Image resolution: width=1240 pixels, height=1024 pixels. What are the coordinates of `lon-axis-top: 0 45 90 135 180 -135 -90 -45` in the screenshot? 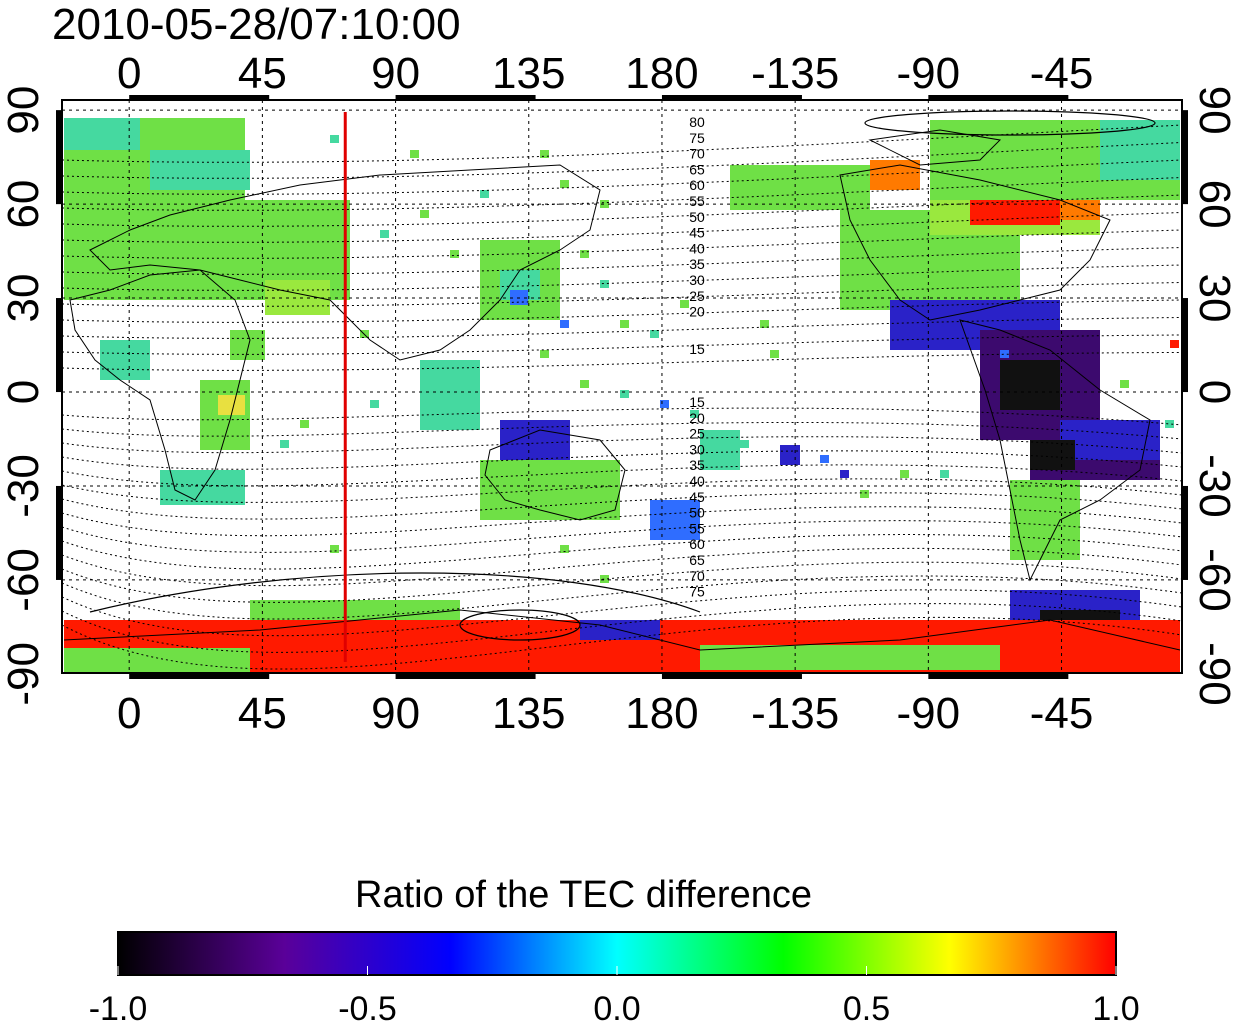 It's located at (605, 73).